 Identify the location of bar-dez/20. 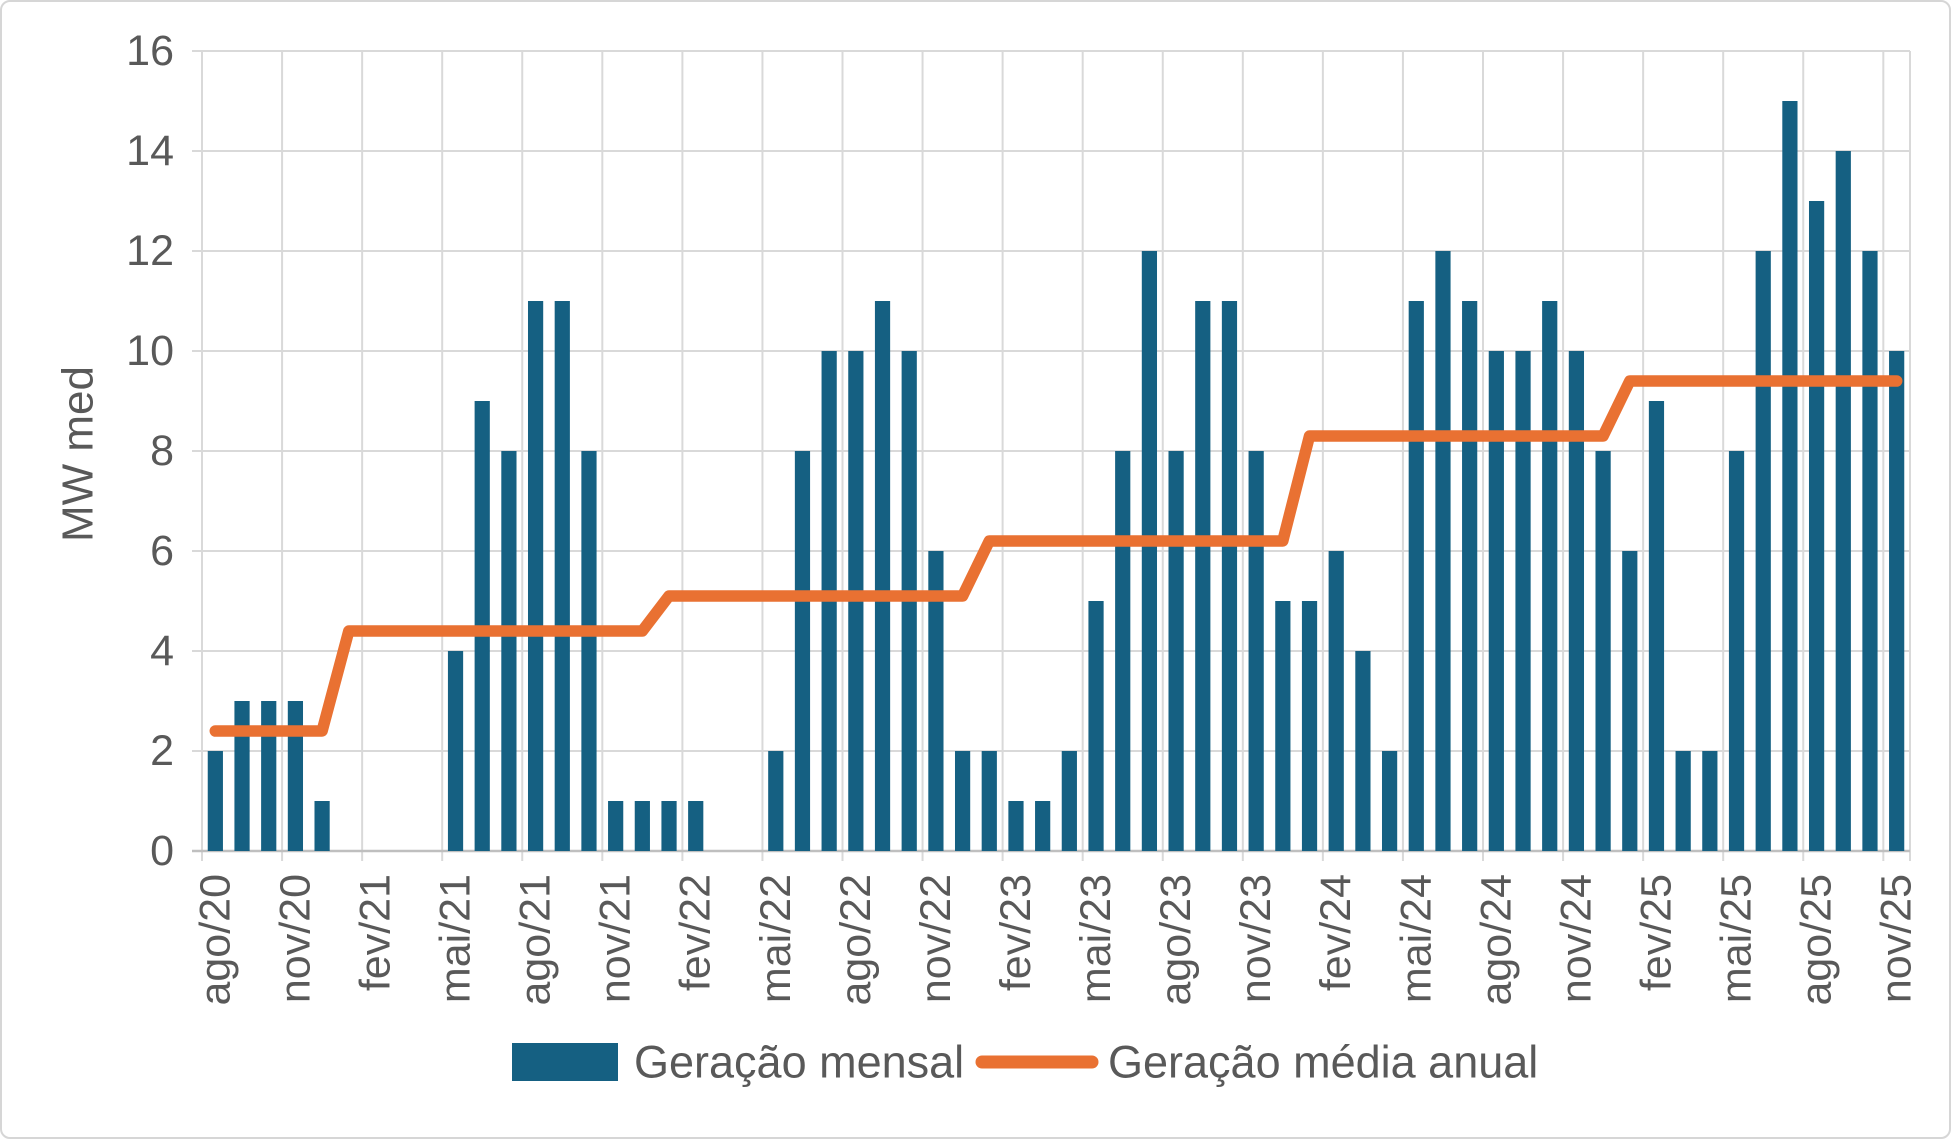
(322, 826).